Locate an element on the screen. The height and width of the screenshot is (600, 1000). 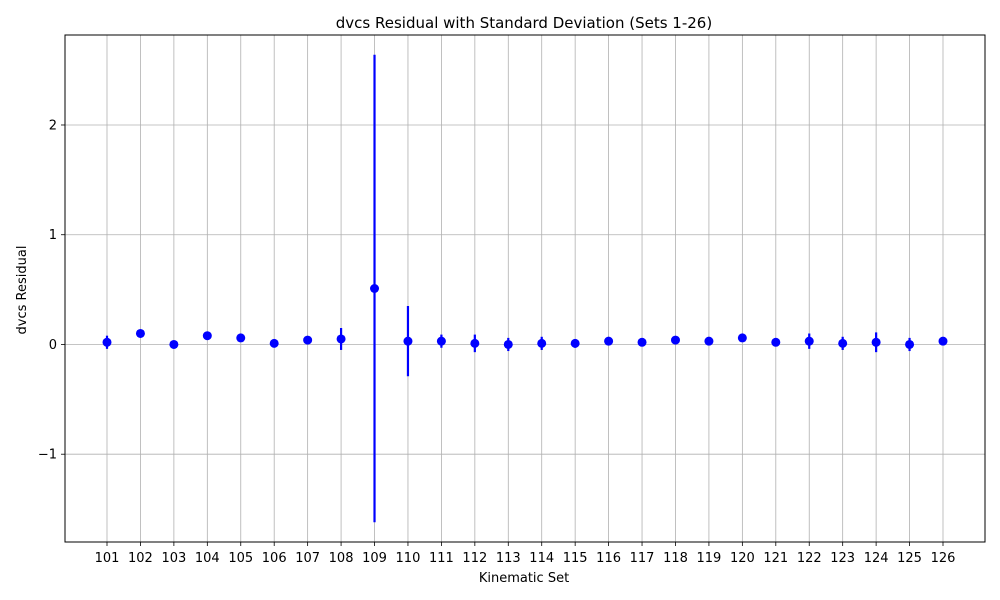
y-axis-label: dvcs Residual is located at coordinates (22, 290).